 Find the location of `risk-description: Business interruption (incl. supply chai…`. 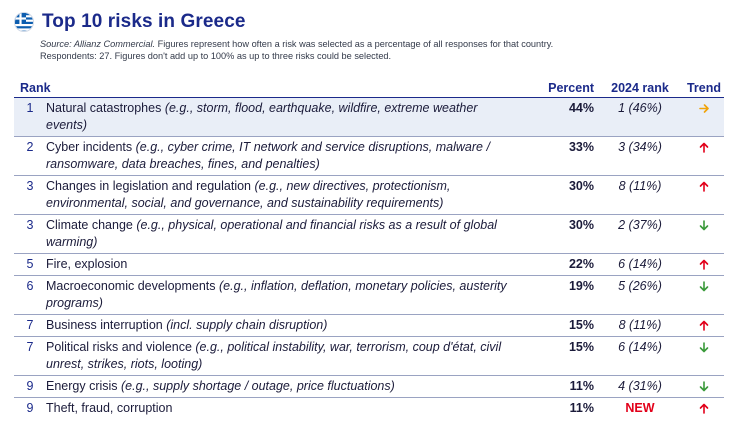

risk-description: Business interruption (incl. supply chai… is located at coordinates (280, 325).